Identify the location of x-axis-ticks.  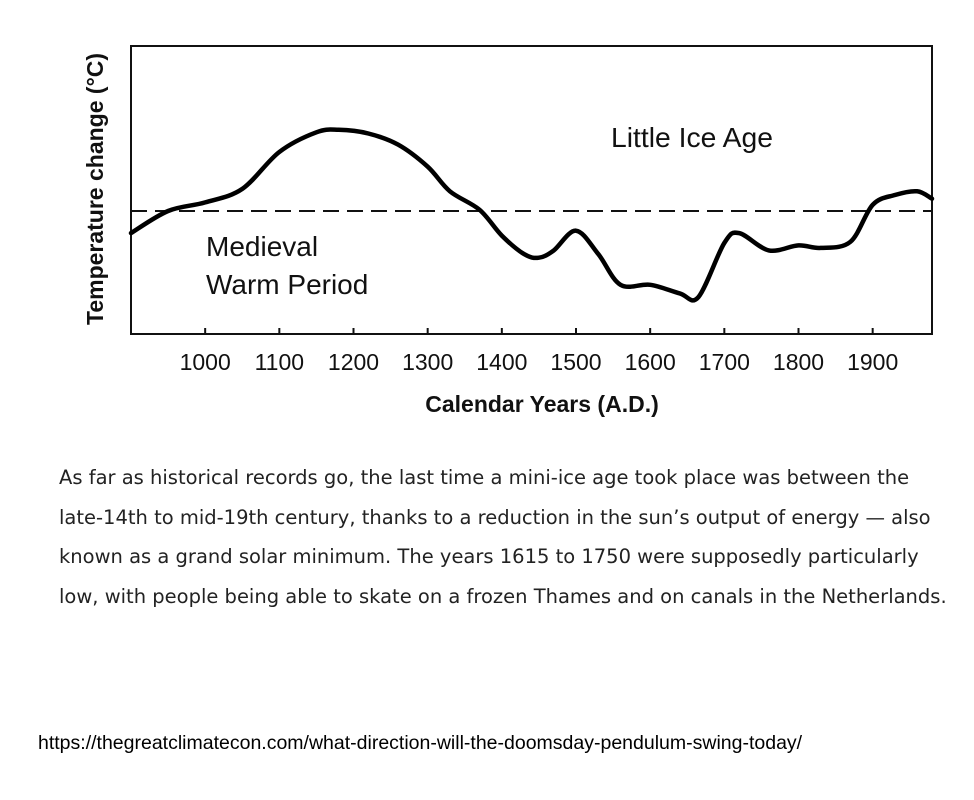
(539, 331).